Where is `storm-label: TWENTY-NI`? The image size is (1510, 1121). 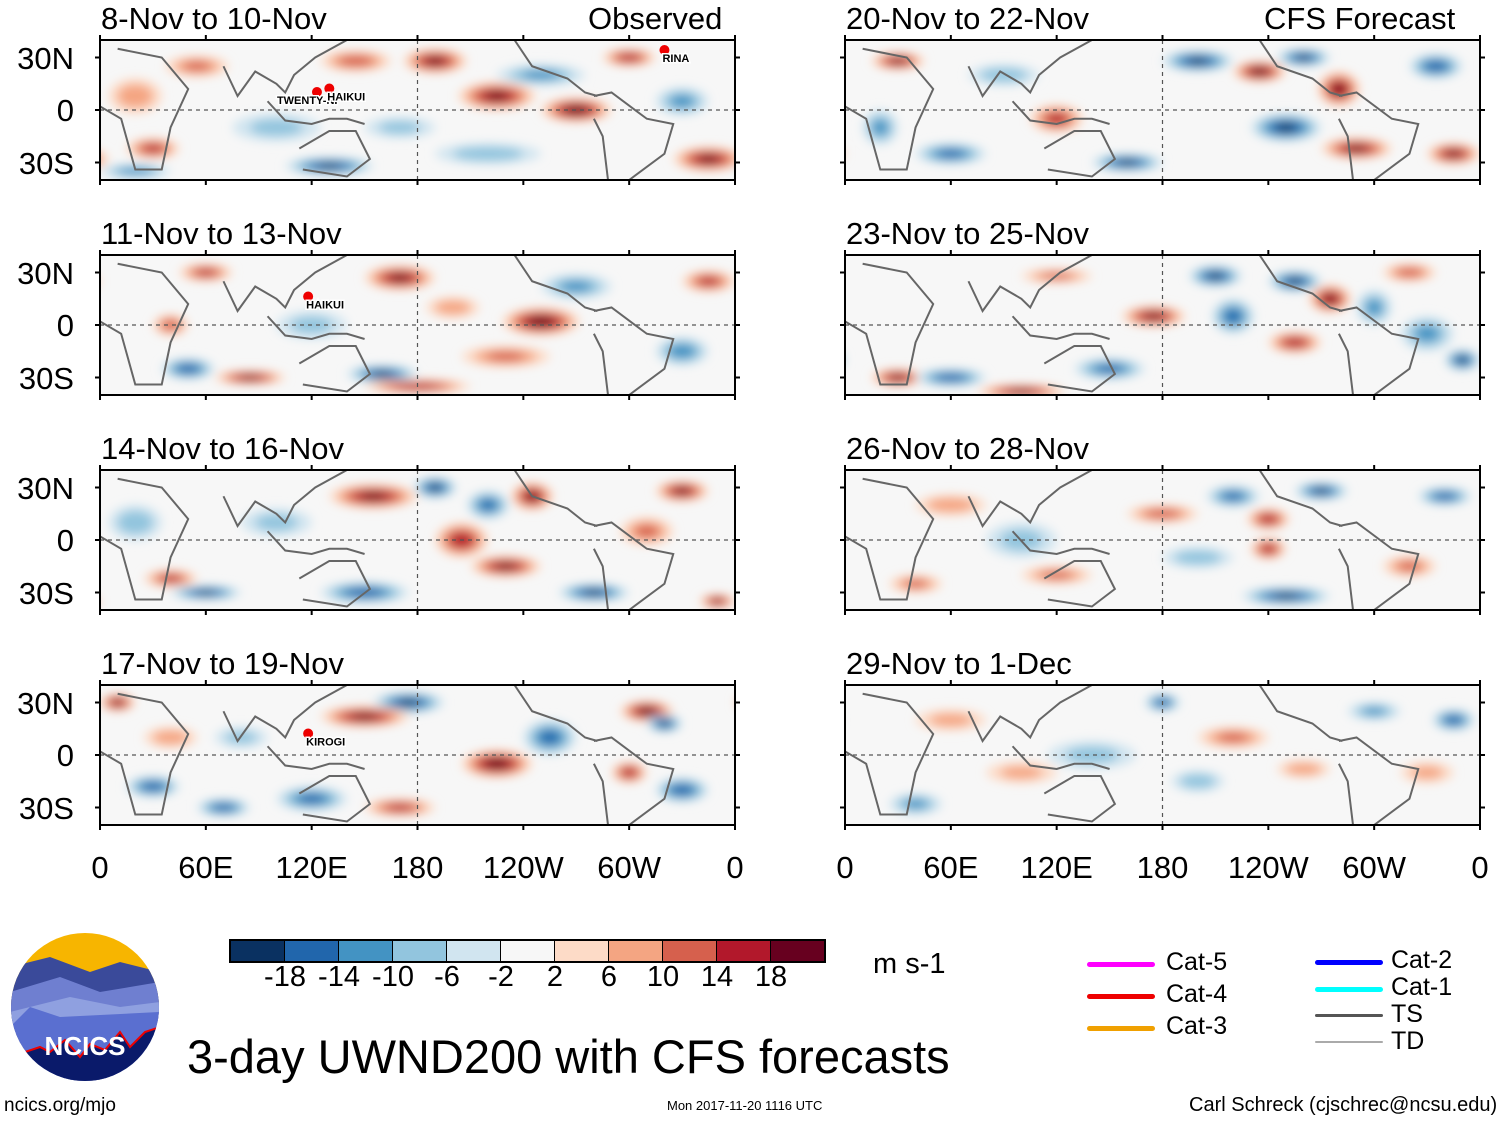 storm-label: TWENTY-NI is located at coordinates (307, 101).